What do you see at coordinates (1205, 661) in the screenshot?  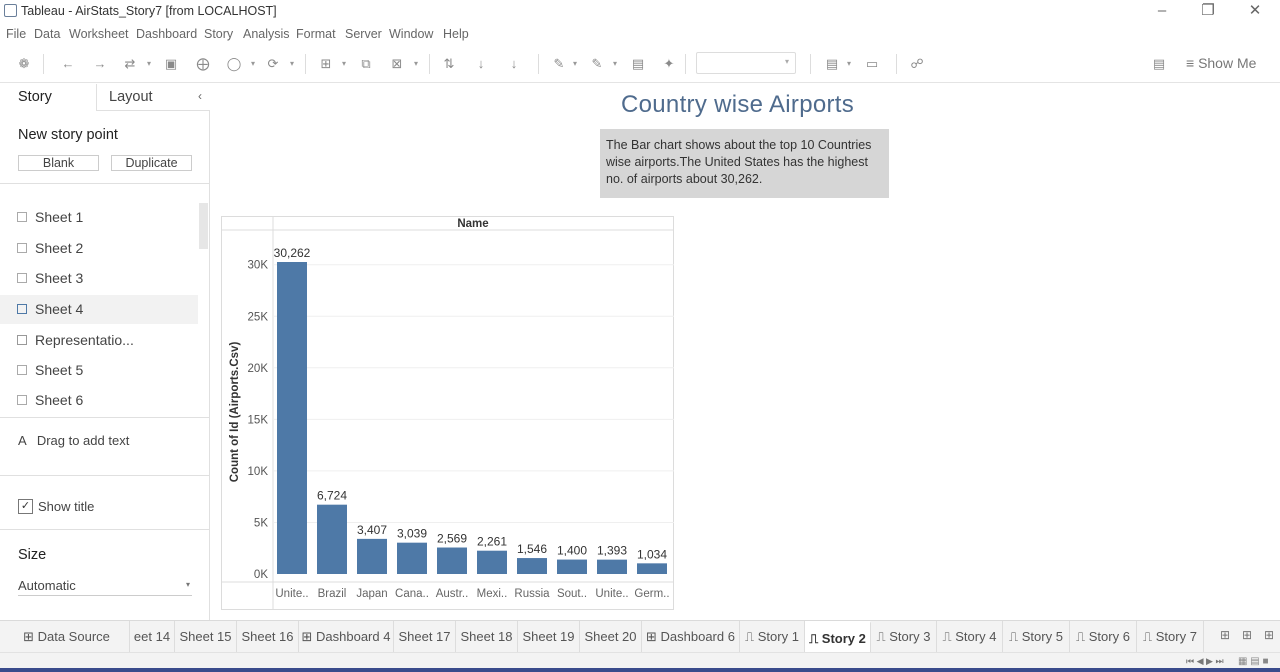 I see `tab-nav-arrows-icon: ⏮ ◀ ▶ ⏭` at bounding box center [1205, 661].